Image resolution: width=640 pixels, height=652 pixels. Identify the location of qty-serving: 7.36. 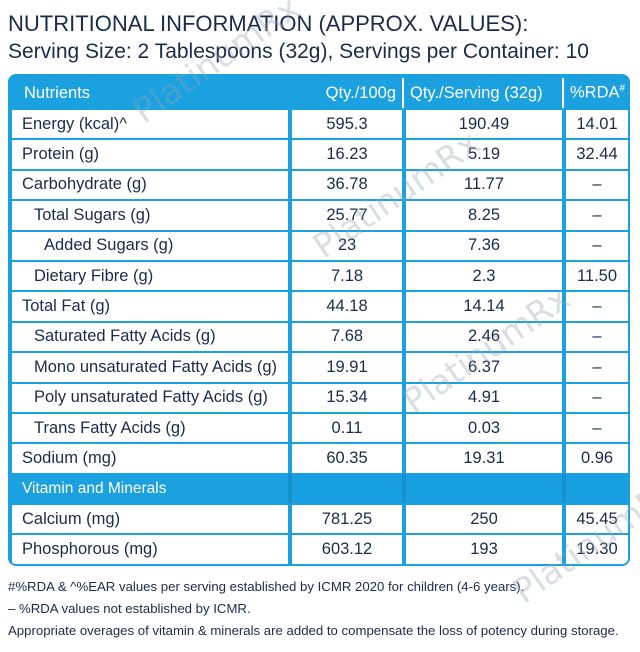
(482, 244).